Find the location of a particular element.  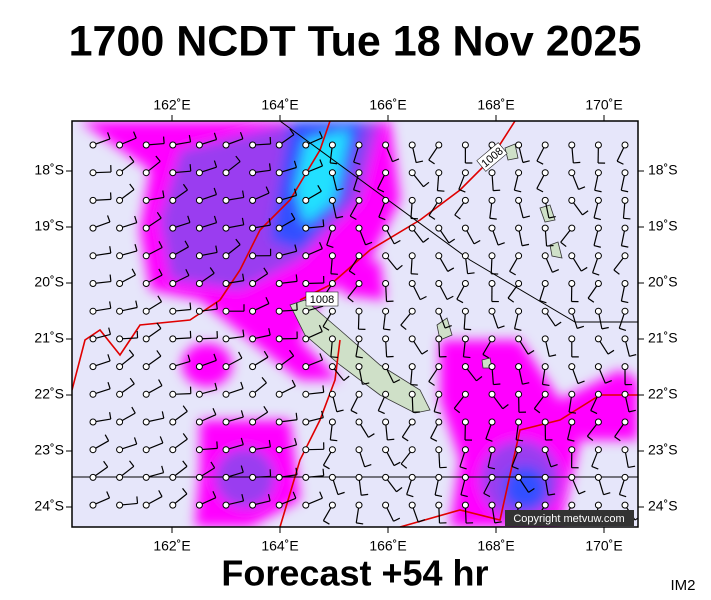

lon-label: 166˚E is located at coordinates (387, 105).